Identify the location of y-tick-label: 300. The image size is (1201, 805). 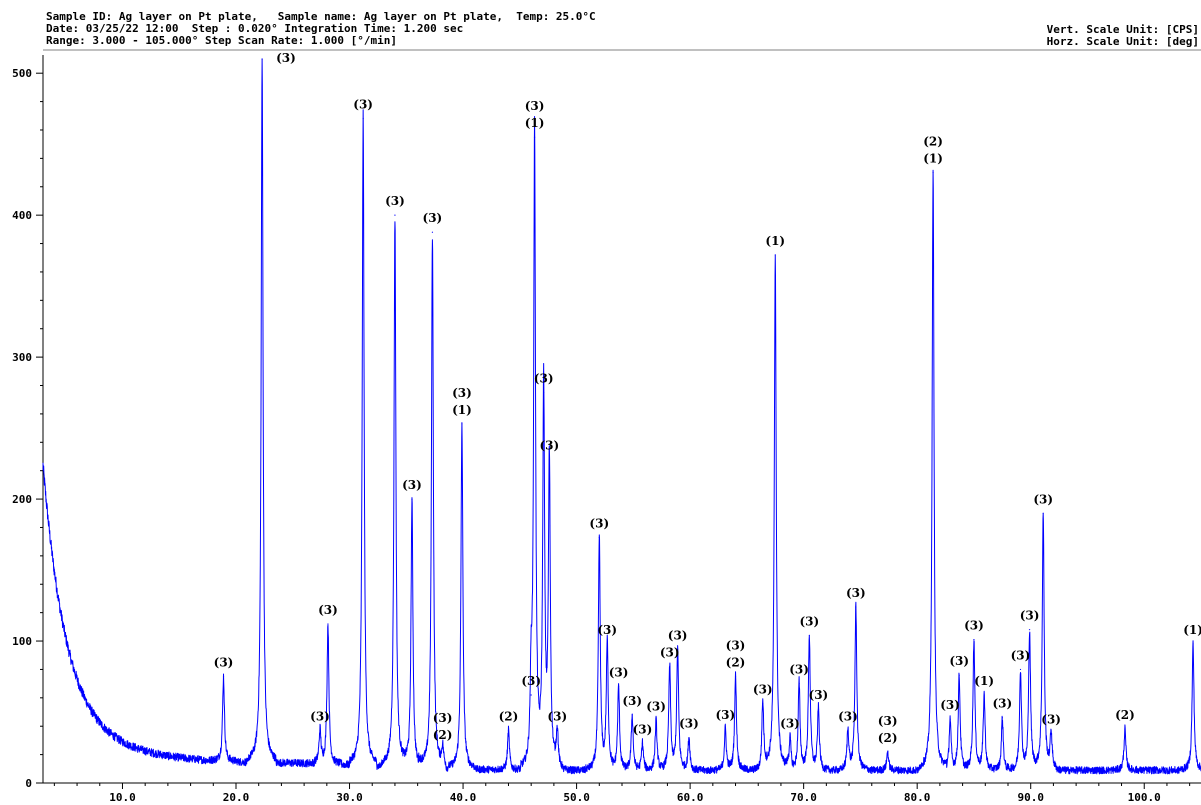
(22, 357).